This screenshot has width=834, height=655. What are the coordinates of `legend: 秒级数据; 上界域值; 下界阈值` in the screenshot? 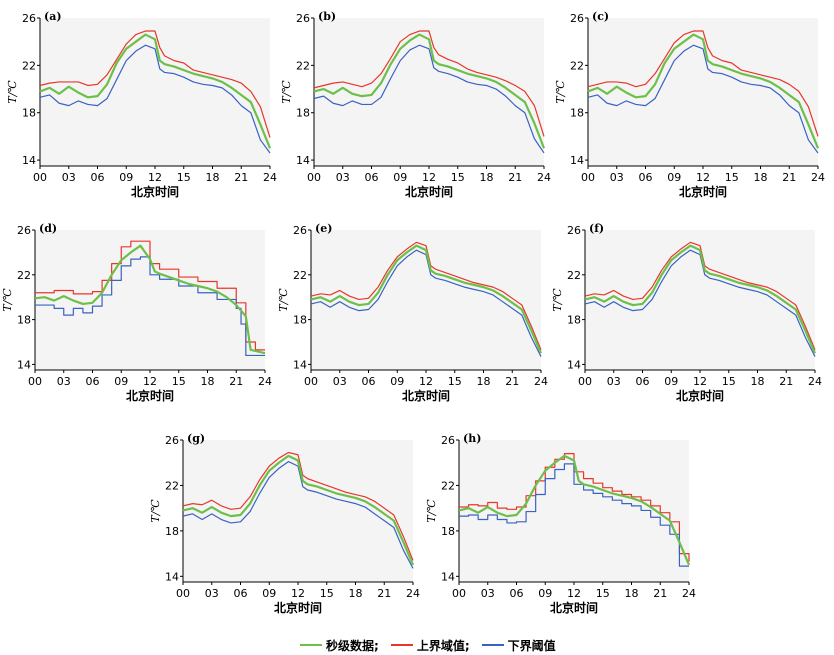 It's located at (434, 645).